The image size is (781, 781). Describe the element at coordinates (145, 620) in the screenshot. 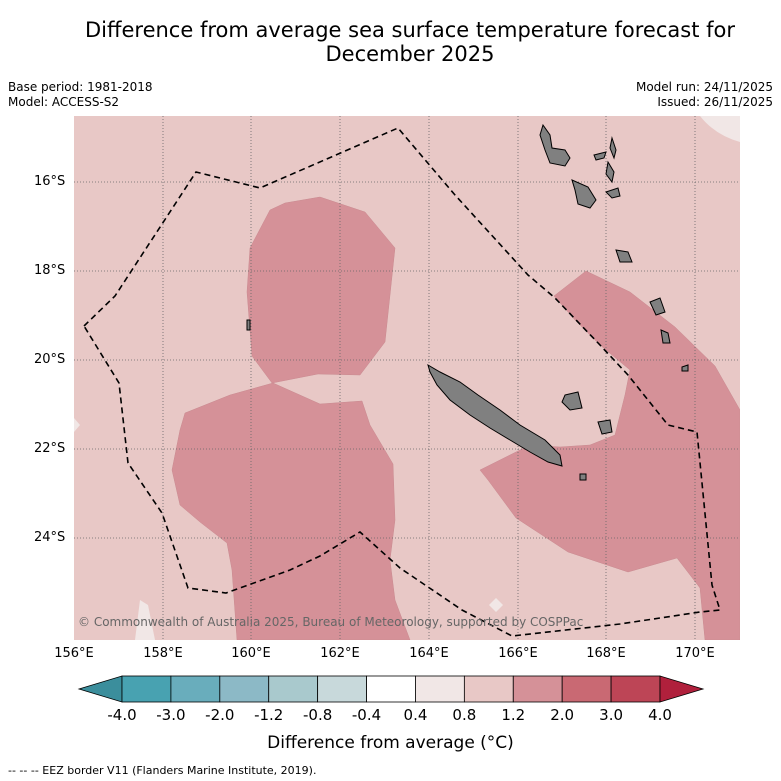

I see `near-zero-patch-sw` at that location.